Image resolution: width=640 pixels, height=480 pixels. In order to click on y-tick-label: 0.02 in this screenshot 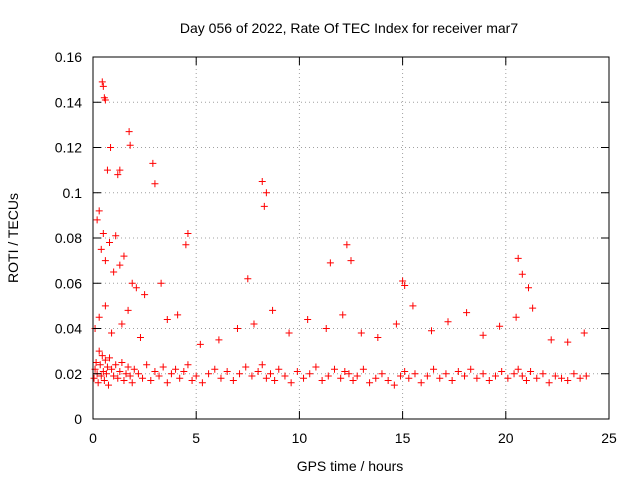, I will do `click(68, 374)`.